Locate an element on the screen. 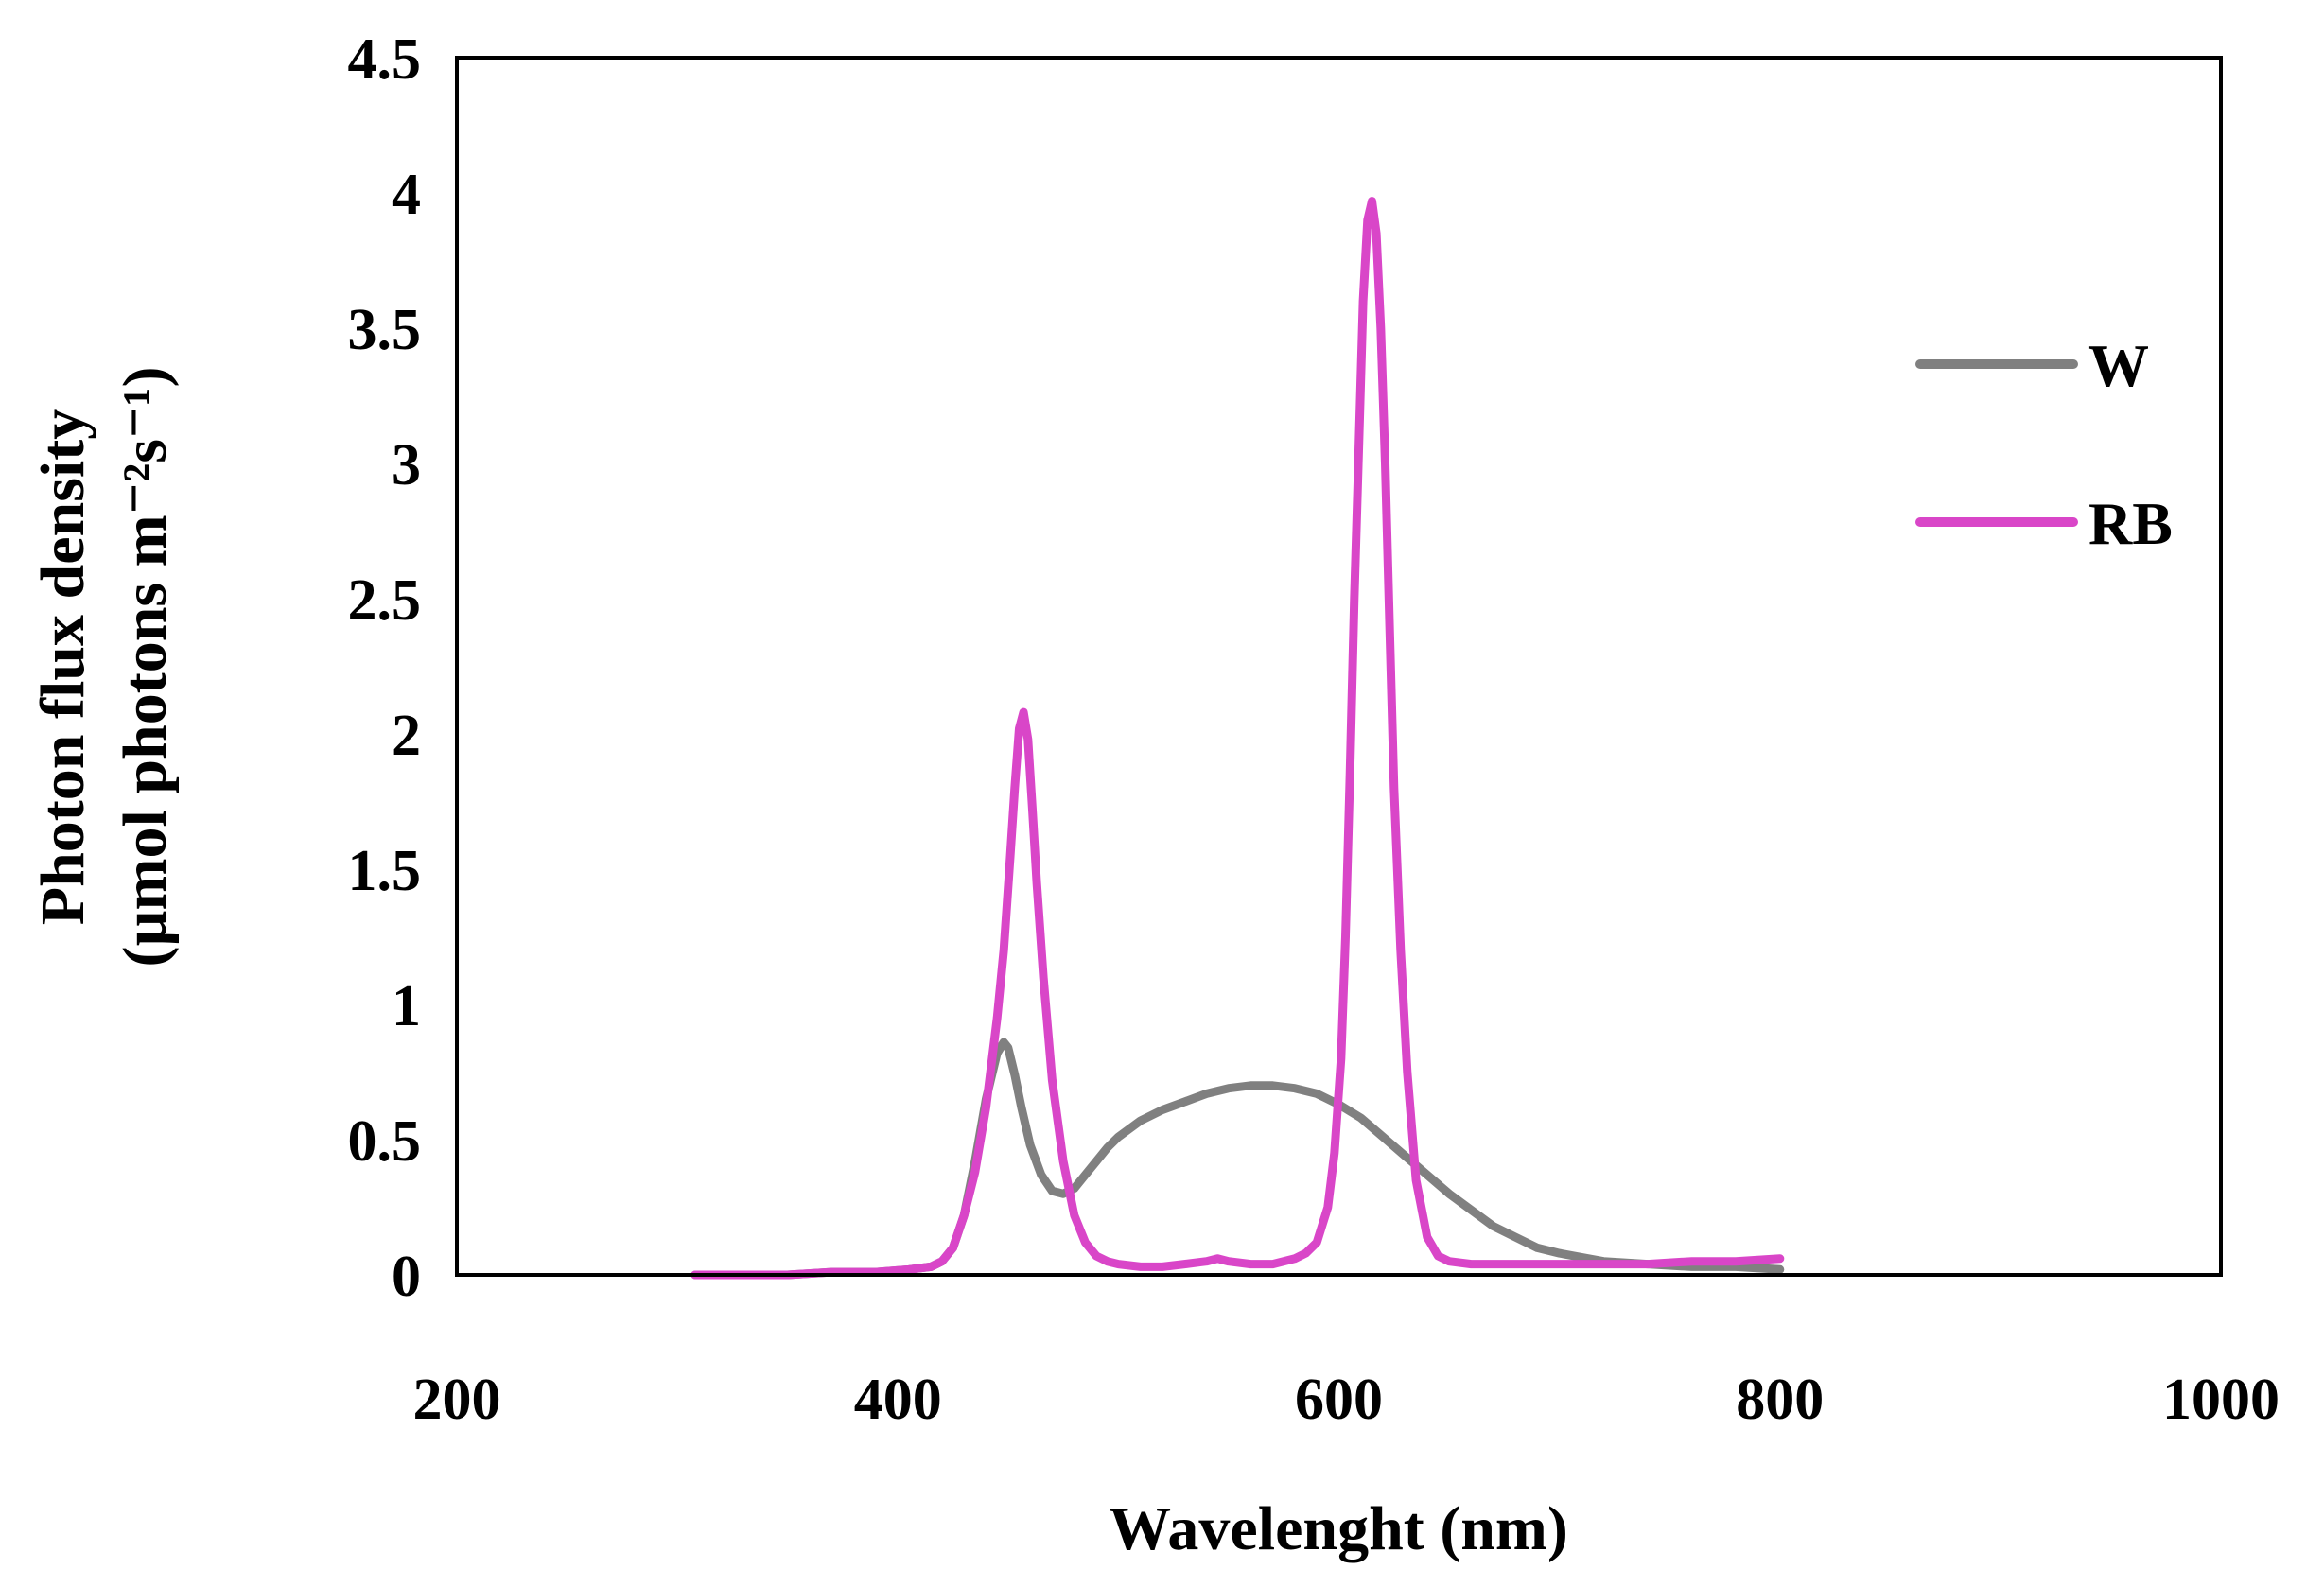  x-tick-label: 1000 is located at coordinates (2221, 1400).